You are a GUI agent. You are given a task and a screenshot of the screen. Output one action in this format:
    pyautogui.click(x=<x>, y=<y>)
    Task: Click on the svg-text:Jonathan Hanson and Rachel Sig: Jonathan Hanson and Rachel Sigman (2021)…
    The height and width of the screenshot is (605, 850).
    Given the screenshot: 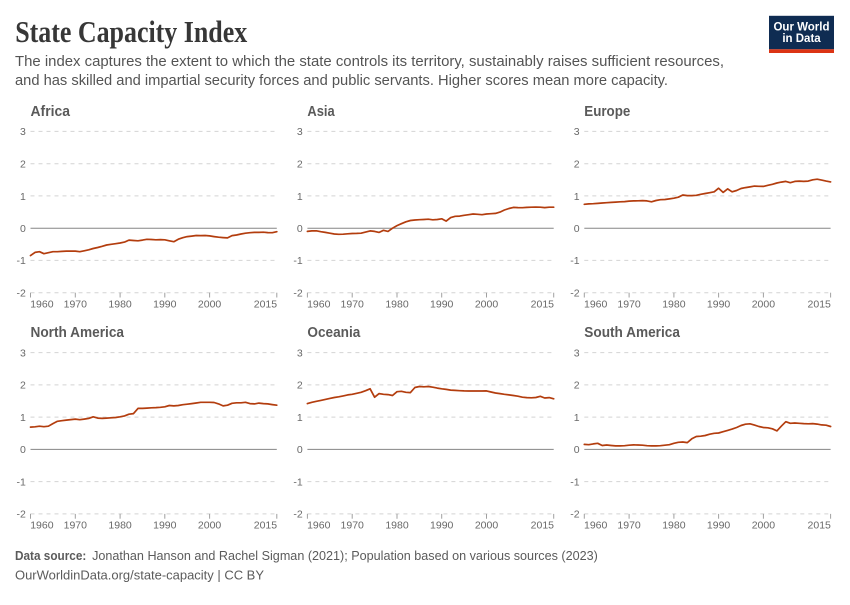 What is the action you would take?
    pyautogui.click(x=345, y=555)
    